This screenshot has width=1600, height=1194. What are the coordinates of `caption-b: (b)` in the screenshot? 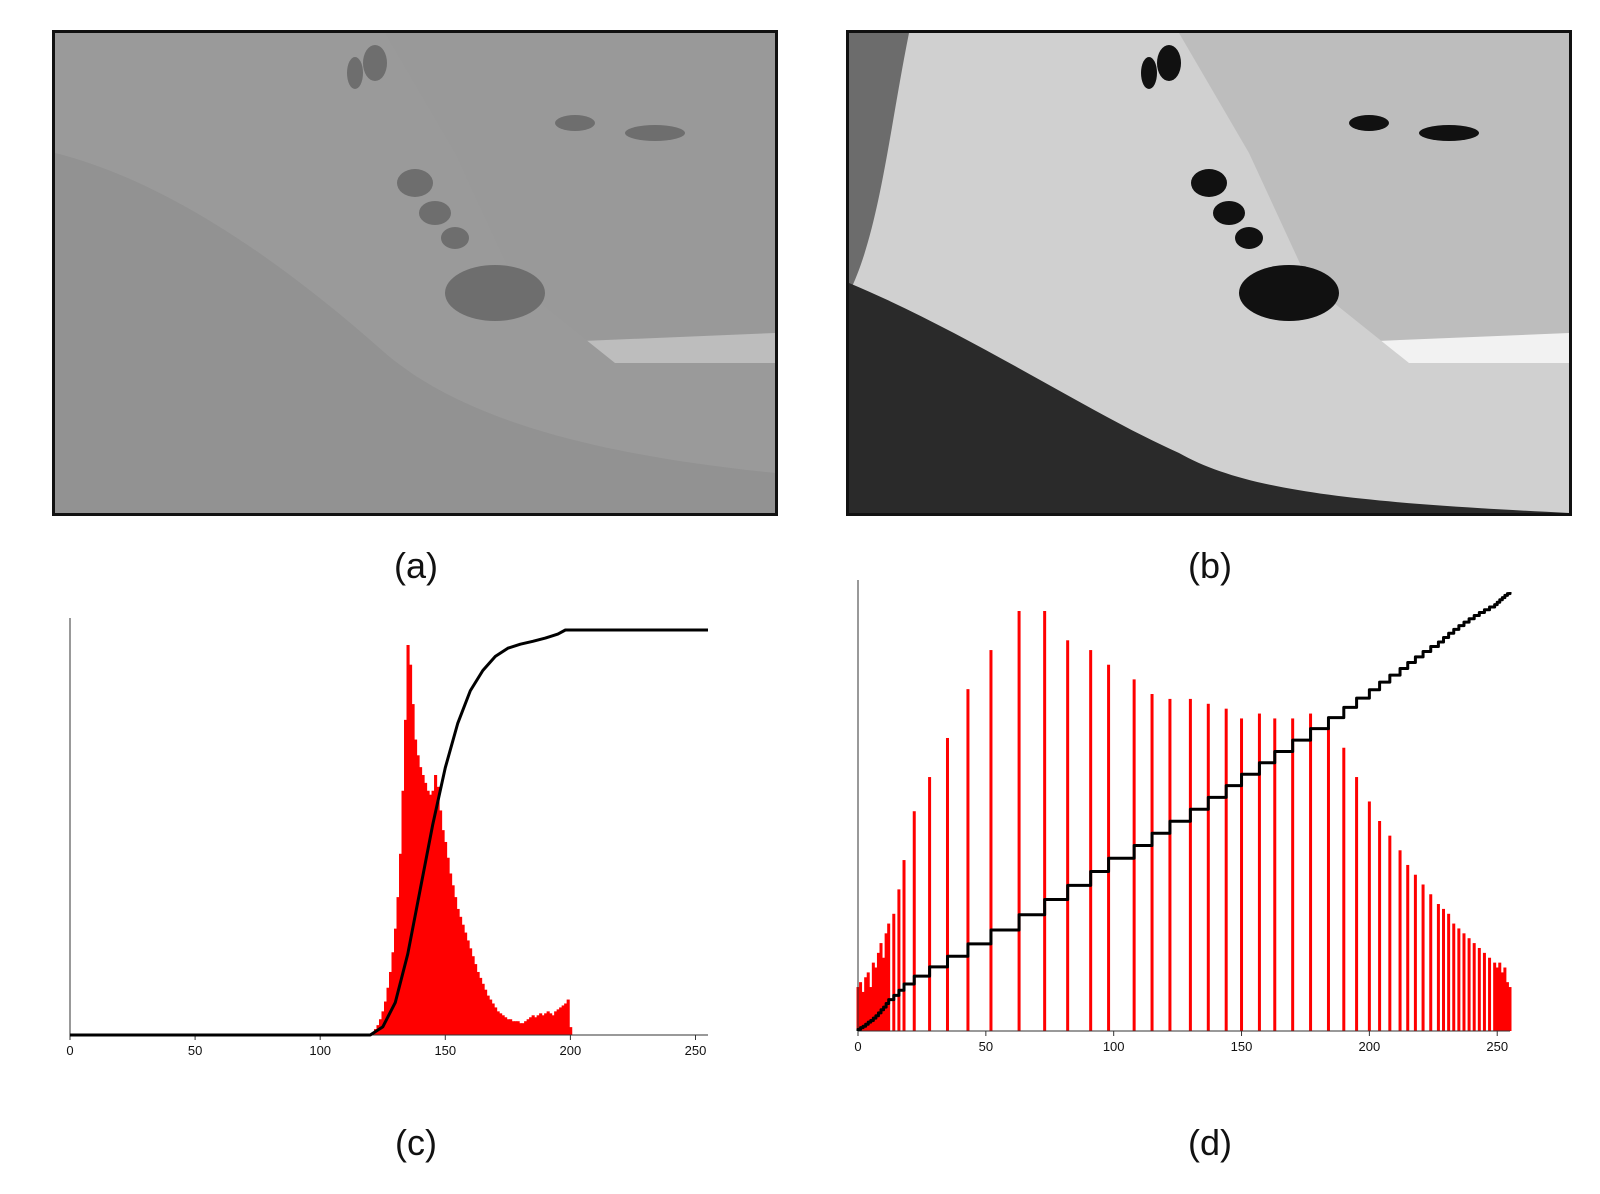 It's located at (1210, 565).